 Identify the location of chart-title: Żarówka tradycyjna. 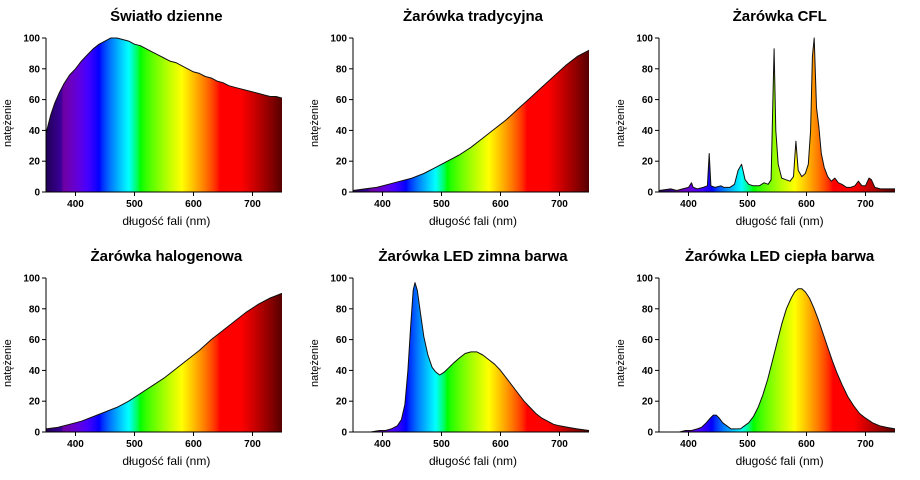
(473, 16).